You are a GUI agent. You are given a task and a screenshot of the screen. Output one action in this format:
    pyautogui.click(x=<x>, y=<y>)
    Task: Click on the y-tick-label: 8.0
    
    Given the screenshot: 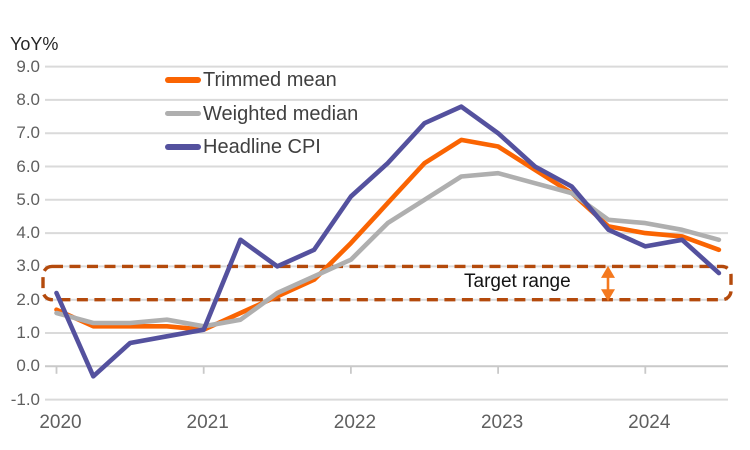 What is the action you would take?
    pyautogui.click(x=28, y=99)
    